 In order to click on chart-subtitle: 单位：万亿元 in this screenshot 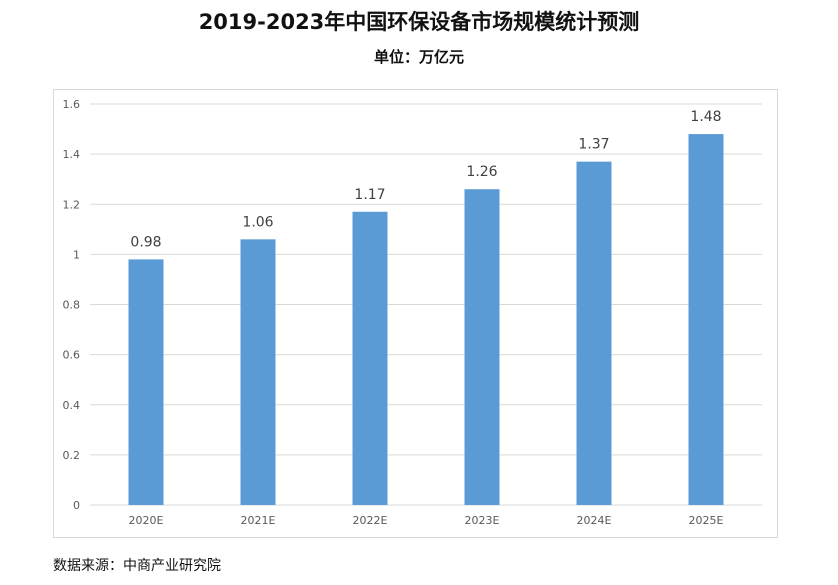, I will do `click(418, 57)`.